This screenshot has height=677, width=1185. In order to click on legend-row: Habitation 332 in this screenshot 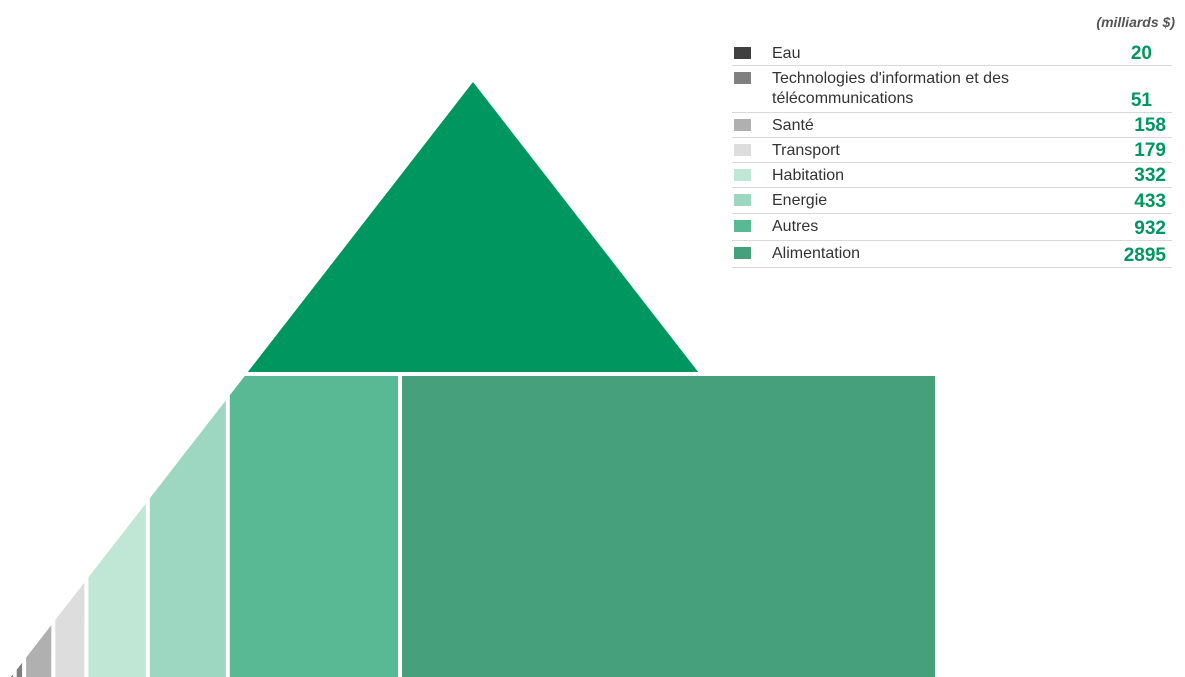, I will do `click(952, 175)`.